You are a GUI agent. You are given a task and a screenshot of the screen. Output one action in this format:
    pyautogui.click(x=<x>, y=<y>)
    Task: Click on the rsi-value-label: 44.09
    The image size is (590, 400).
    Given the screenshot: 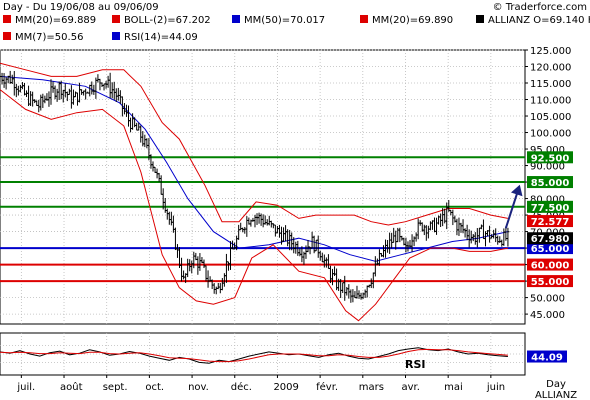 What is the action you would take?
    pyautogui.click(x=547, y=357)
    